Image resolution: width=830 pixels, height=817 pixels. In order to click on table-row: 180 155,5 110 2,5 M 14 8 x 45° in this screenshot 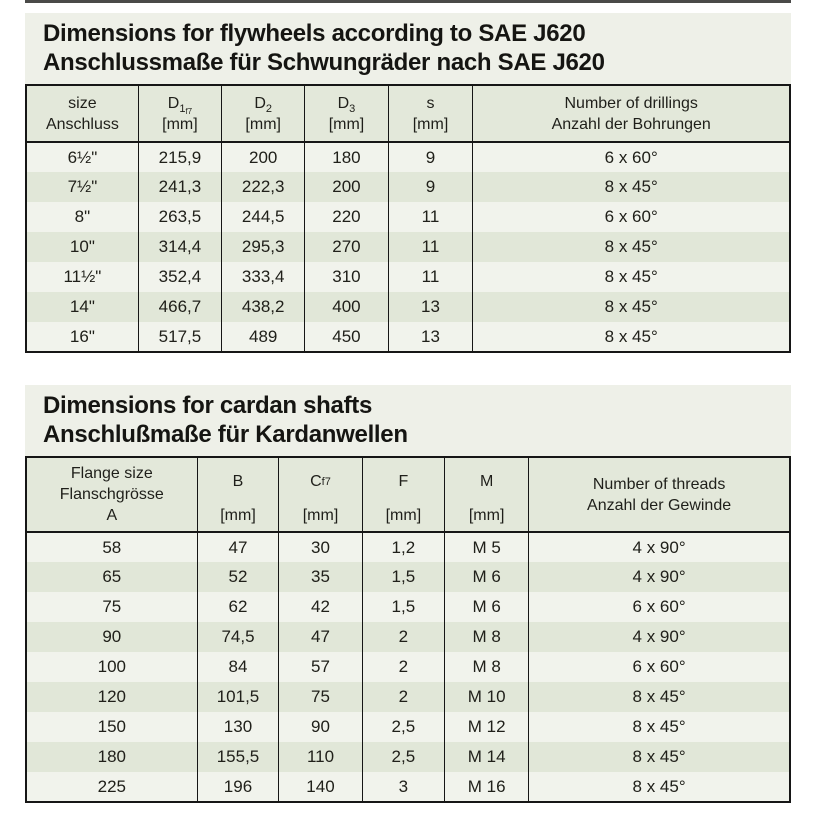, I will do `click(408, 757)`.